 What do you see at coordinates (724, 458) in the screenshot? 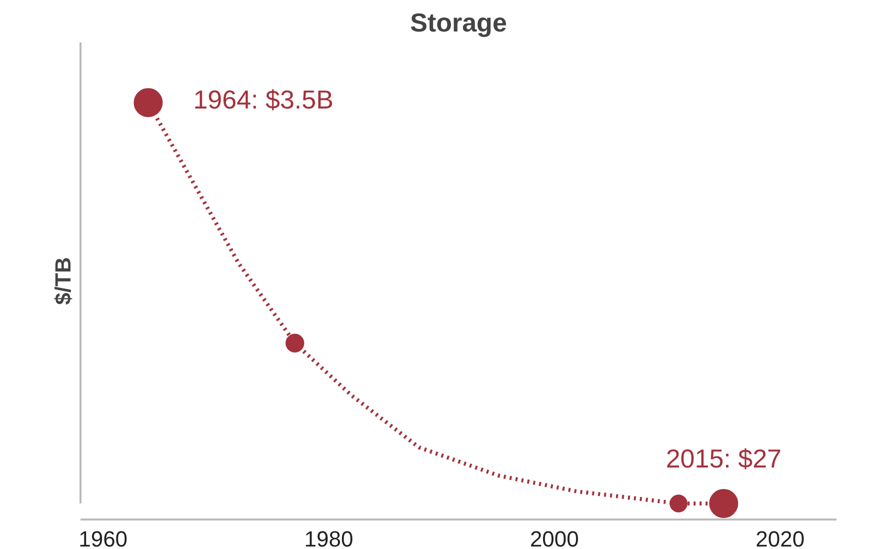
I see `annotation: 2015: $27` at bounding box center [724, 458].